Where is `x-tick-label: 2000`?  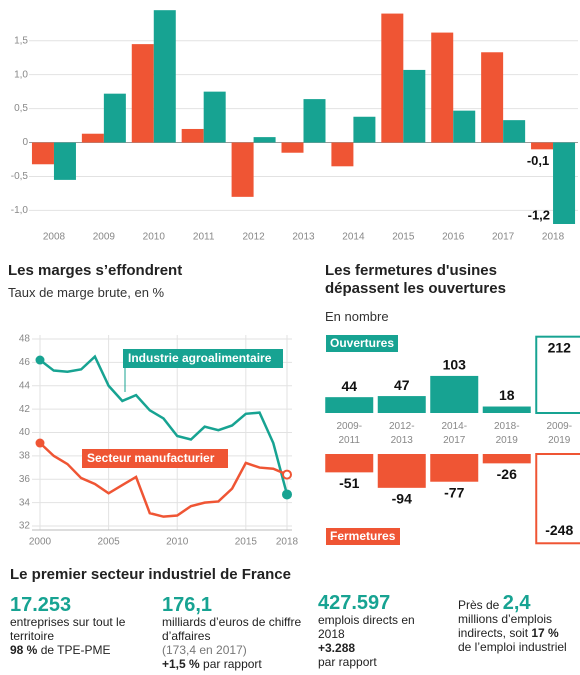
x-tick-label: 2000 is located at coordinates (40, 542).